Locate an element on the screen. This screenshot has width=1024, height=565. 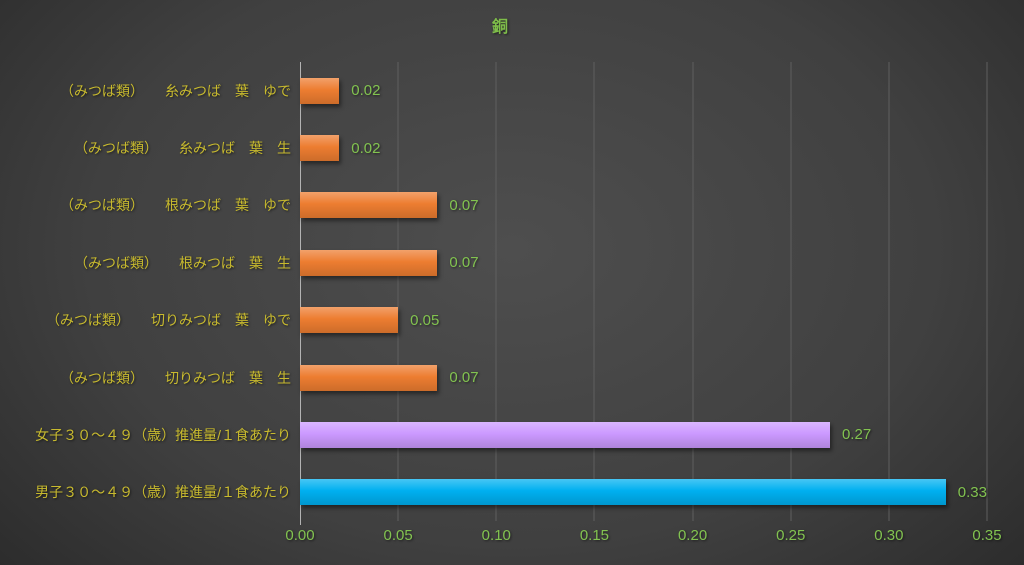
category-label: （みつば類） 糸みつば 葉 ゆで is located at coordinates (175, 90).